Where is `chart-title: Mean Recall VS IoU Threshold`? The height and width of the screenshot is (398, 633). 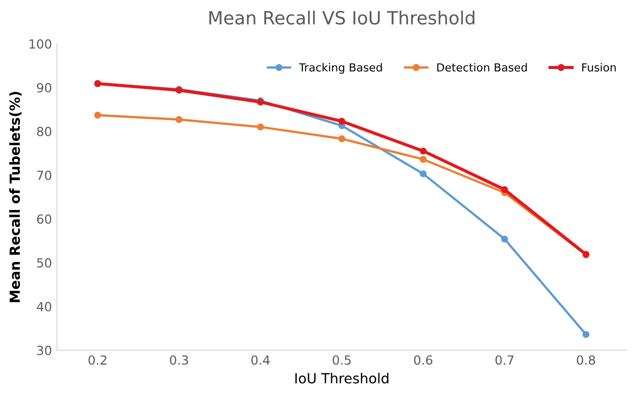 chart-title: Mean Recall VS IoU Threshold is located at coordinates (341, 17).